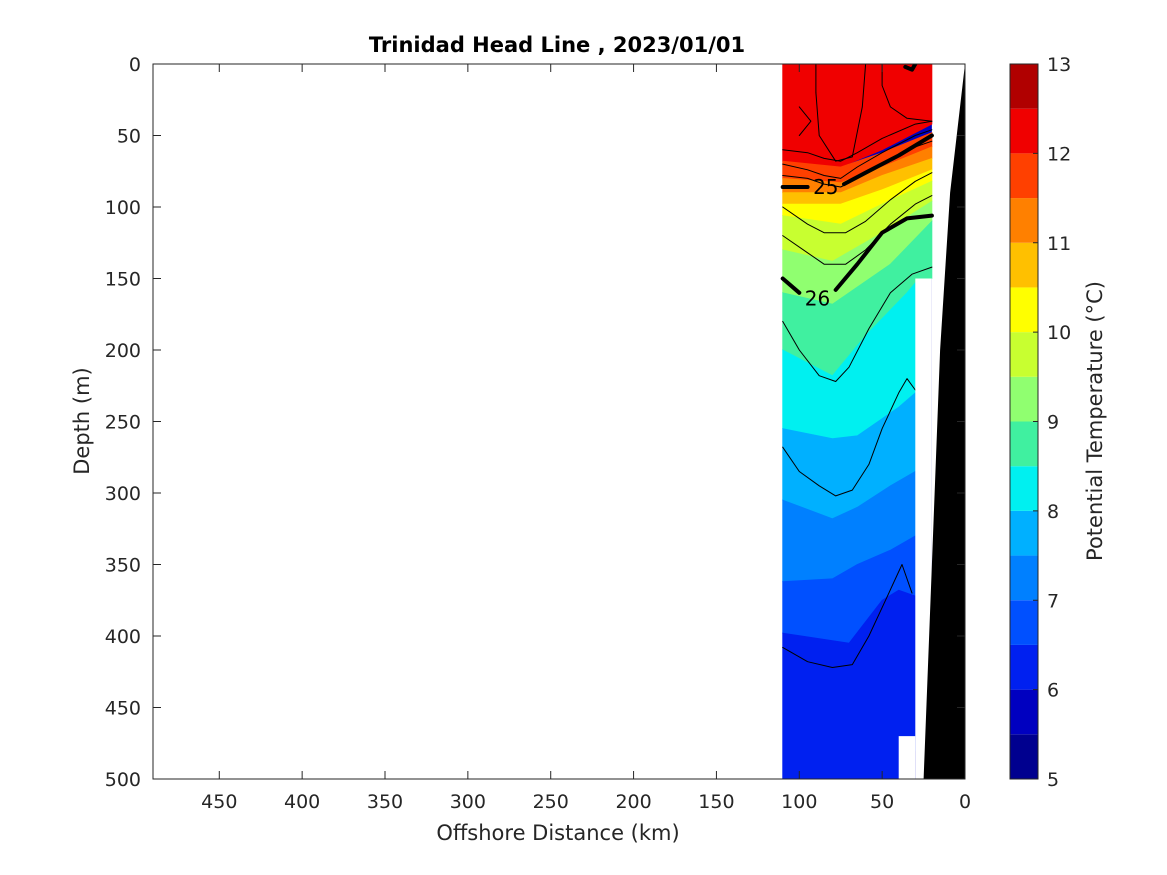 This screenshot has height=875, width=1167. I want to click on y-axis-label: Depth (m), so click(82, 420).